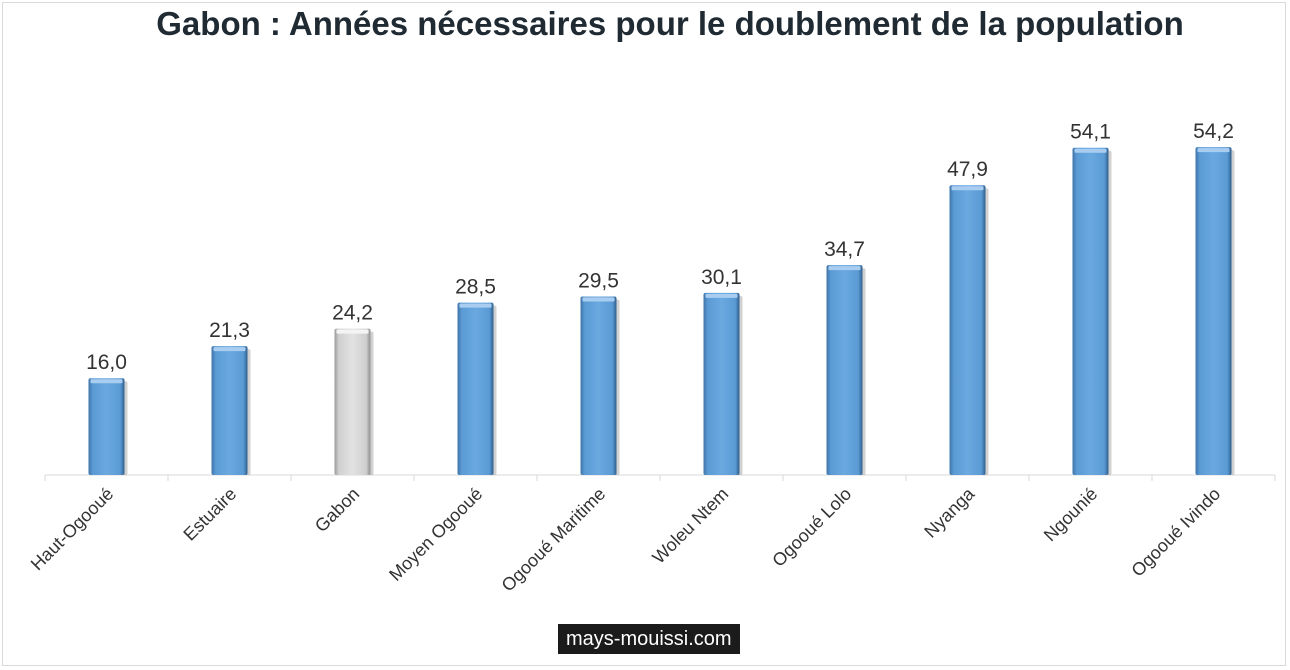 This screenshot has height=670, width=1290. Describe the element at coordinates (554, 540) in the screenshot. I see `x-tick-label-4: Ogooué Maritime` at that location.